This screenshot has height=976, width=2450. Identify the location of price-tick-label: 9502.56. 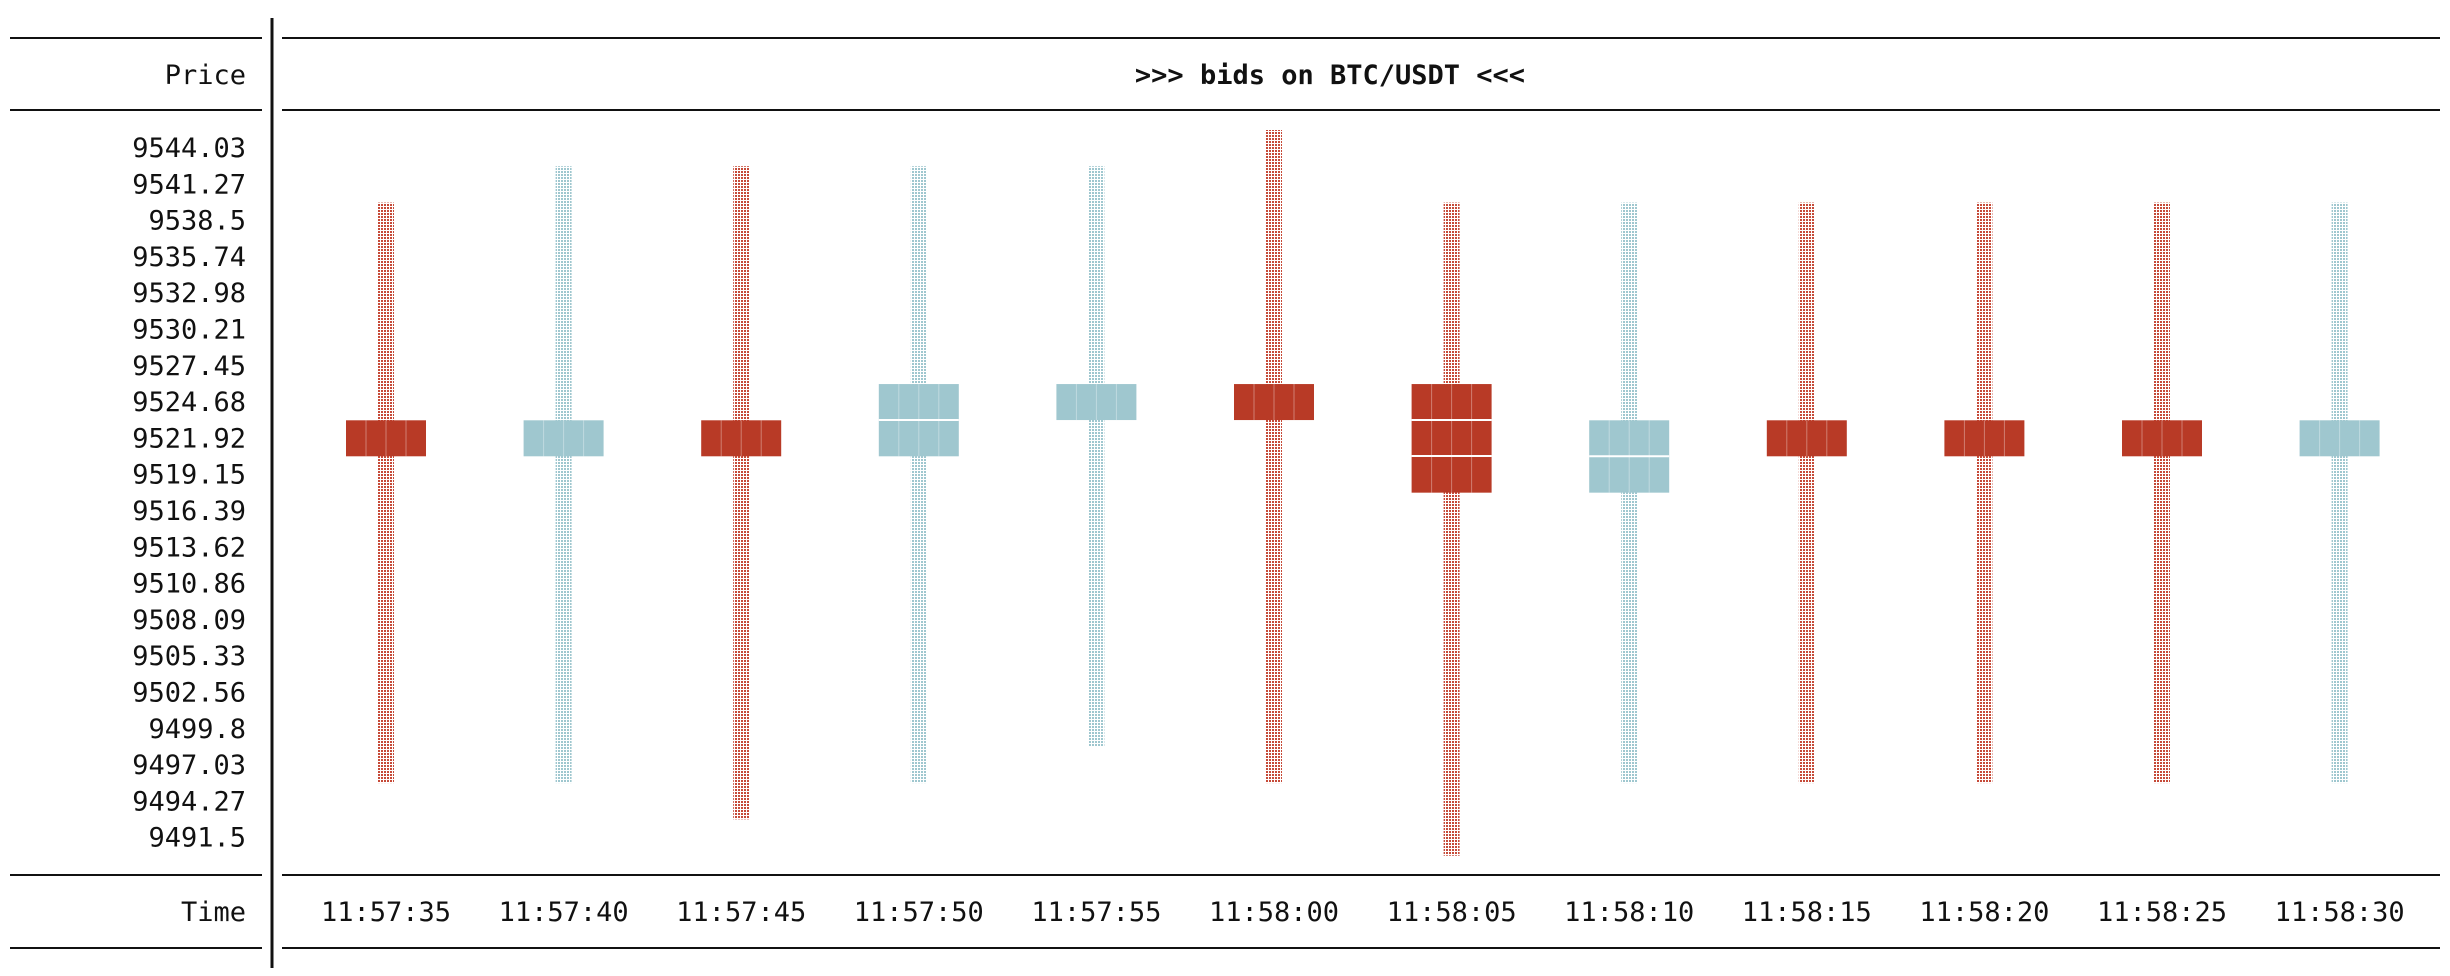
(189, 693).